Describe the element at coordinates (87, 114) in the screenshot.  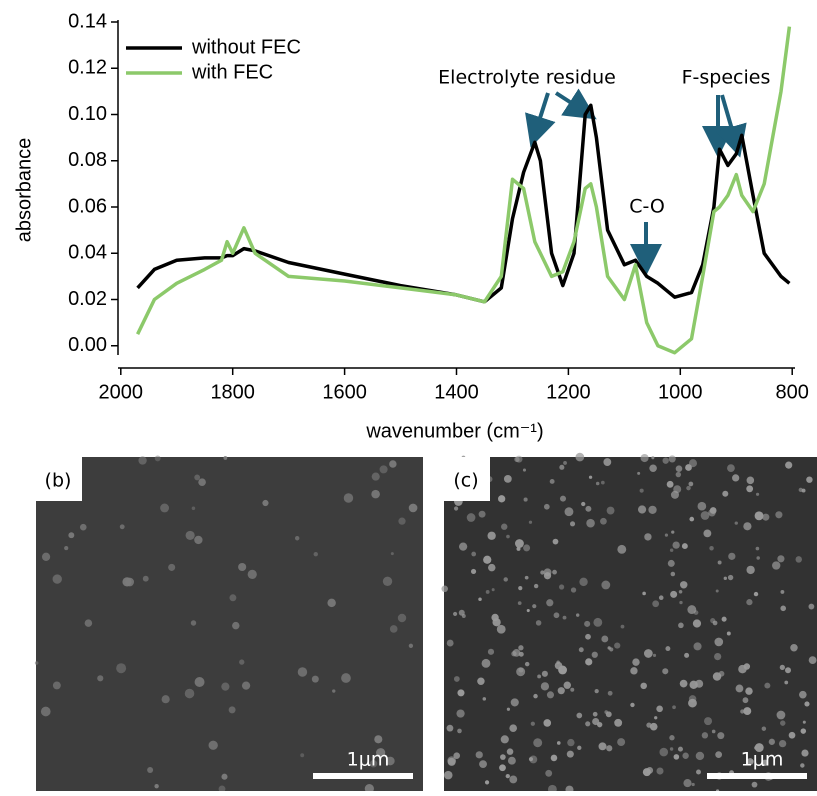
I see `y-tick-label: 0.10` at that location.